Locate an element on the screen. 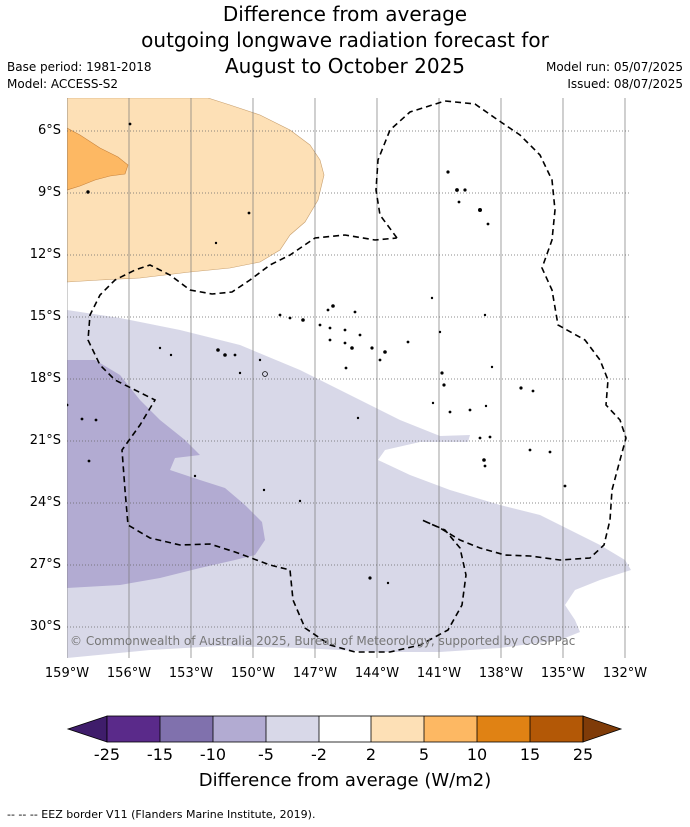 The image size is (690, 827). colorbar-tick: -10 is located at coordinates (213, 754).